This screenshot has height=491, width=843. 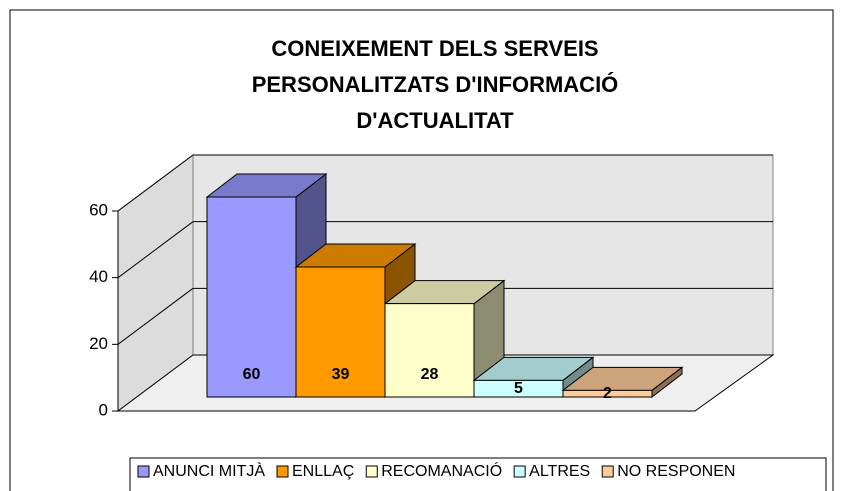 I want to click on legend-label: ENLLAÇ, so click(x=323, y=471).